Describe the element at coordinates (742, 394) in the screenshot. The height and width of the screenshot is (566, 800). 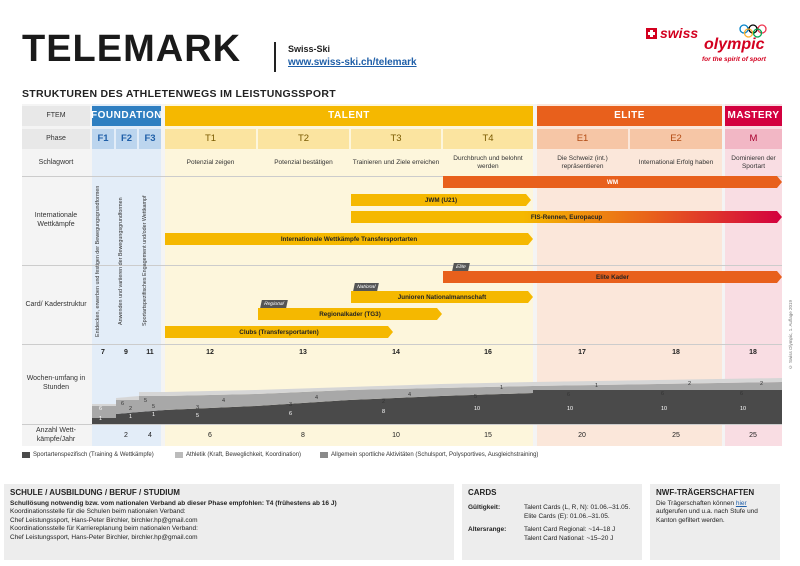
I see `hours-m-athletik: 6` at that location.